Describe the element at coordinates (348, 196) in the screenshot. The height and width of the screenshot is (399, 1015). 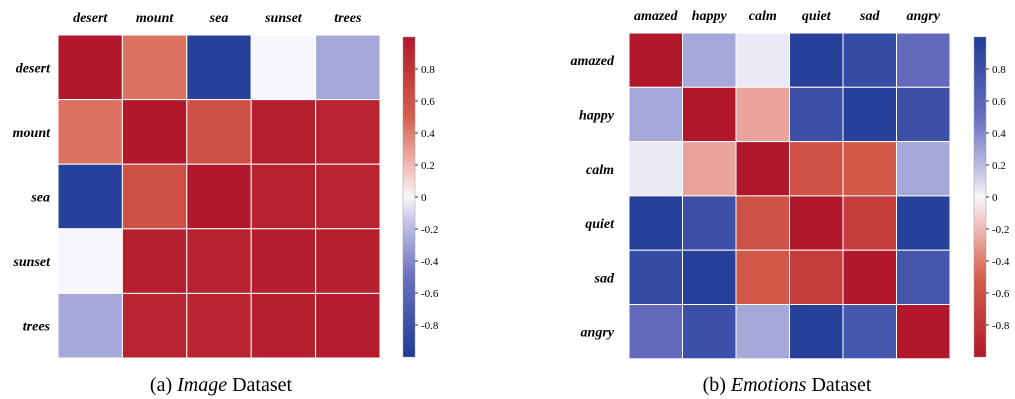
I see `heatmap-cell-sea-trees` at that location.